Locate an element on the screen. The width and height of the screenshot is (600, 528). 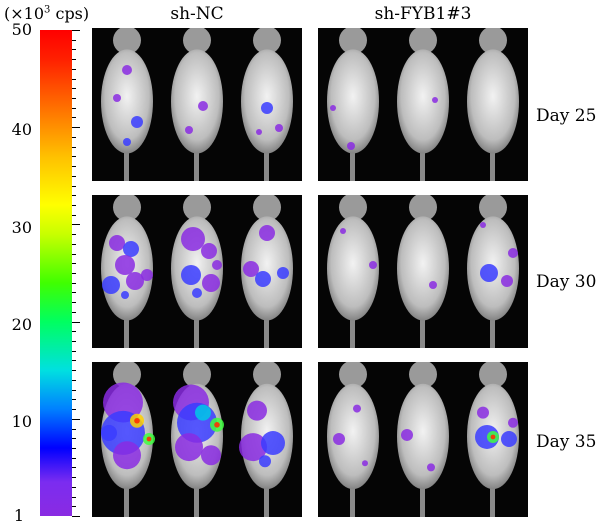
image-panel-sh-fyb1-day30 is located at coordinates (423, 271).